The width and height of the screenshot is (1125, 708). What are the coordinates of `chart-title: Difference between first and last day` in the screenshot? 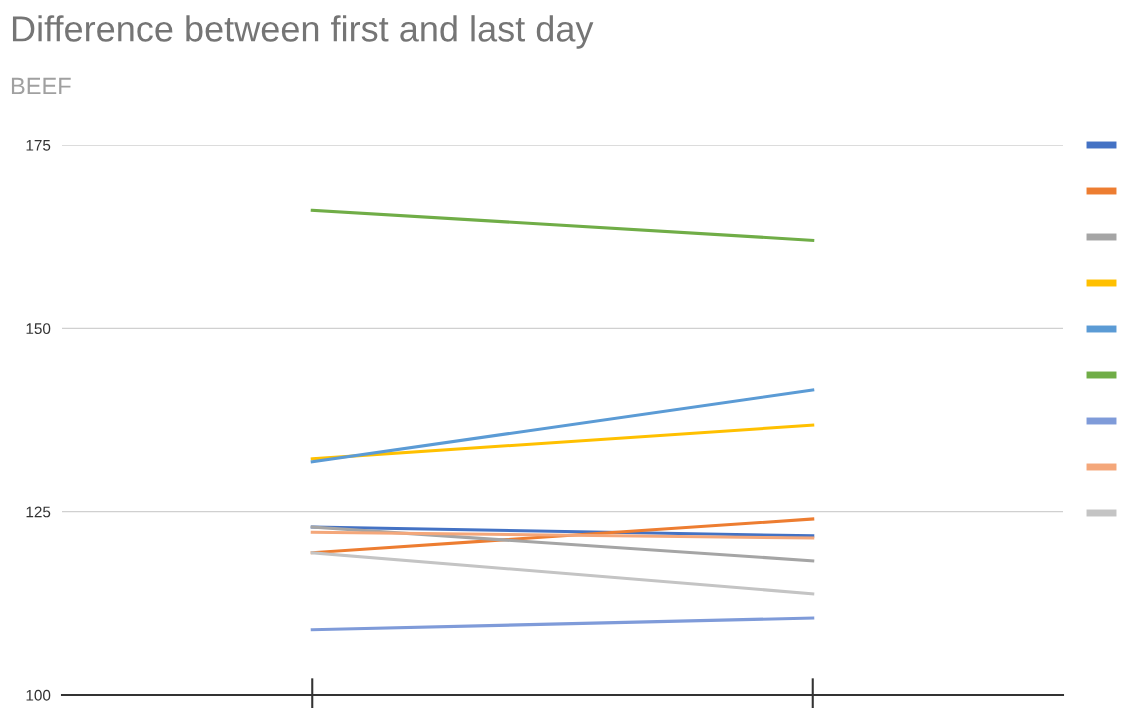 It's located at (303, 32).